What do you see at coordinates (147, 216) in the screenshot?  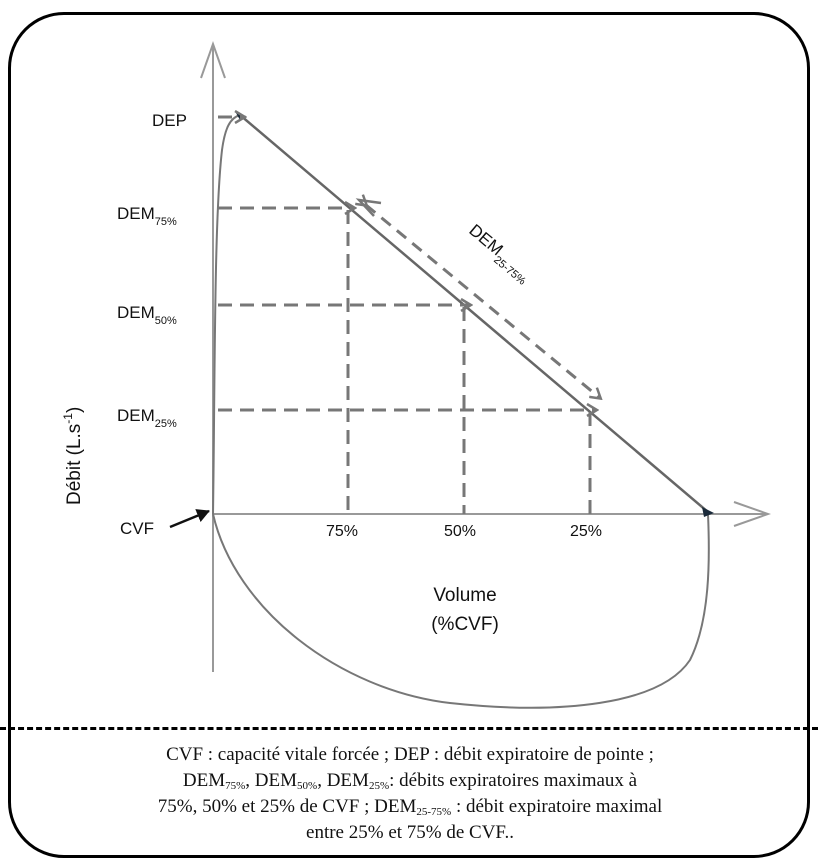 I see `dem75-label: DEM75%` at bounding box center [147, 216].